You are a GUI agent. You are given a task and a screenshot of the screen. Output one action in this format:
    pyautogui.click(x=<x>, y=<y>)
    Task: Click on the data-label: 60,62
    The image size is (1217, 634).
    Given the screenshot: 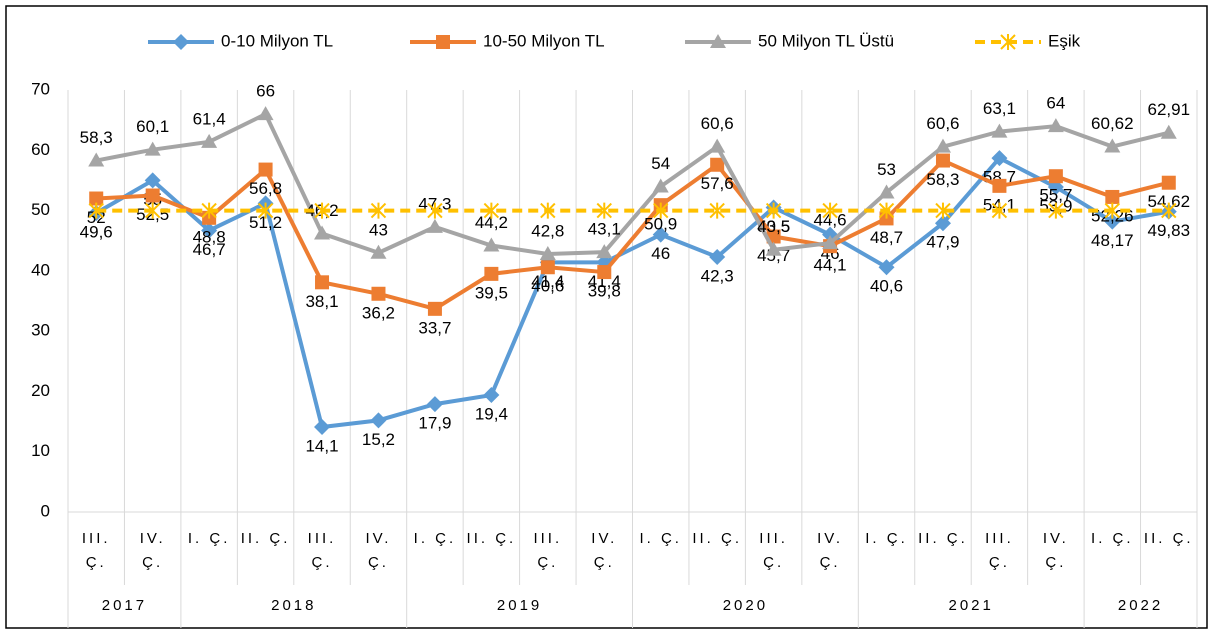 What is the action you would take?
    pyautogui.click(x=1112, y=123)
    